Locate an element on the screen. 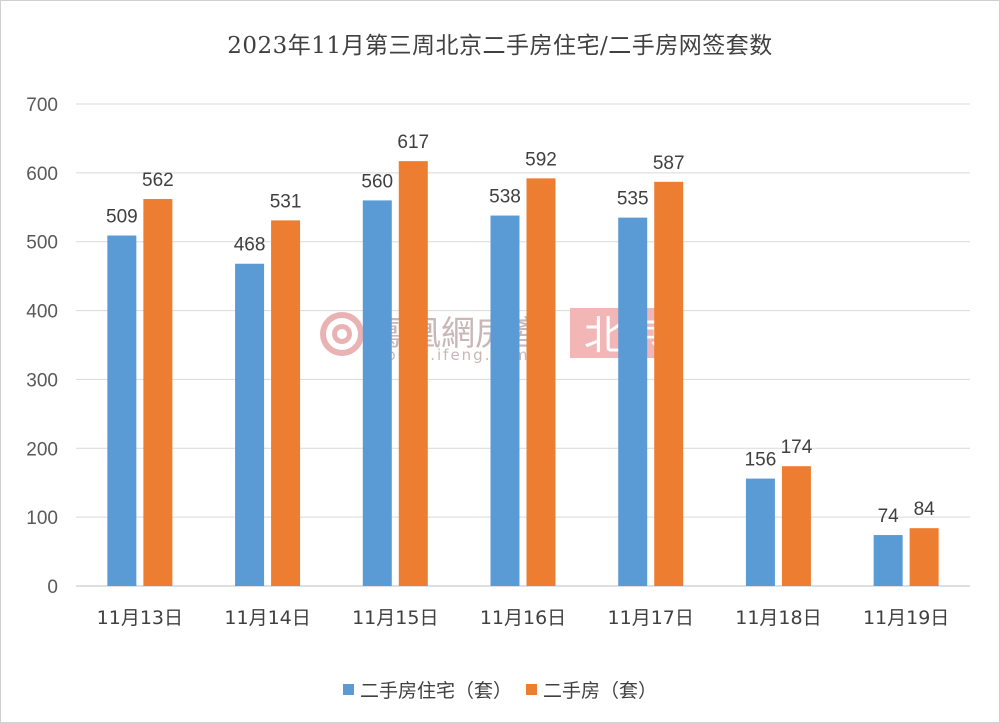  y-tick-label: 300 is located at coordinates (42, 380).